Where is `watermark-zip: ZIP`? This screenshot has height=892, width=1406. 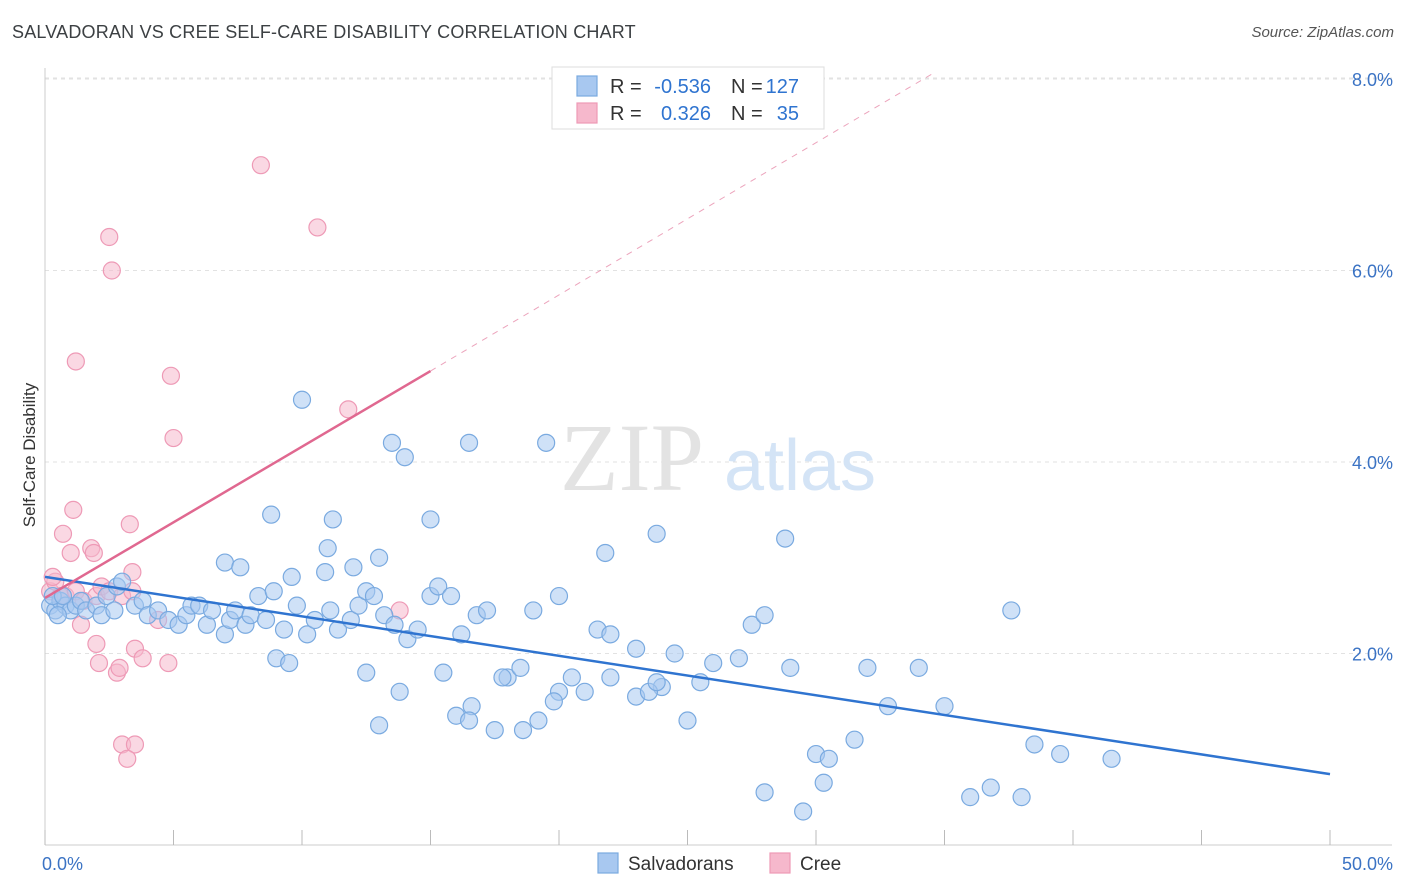 watermark-zip: ZIP is located at coordinates (632, 457).